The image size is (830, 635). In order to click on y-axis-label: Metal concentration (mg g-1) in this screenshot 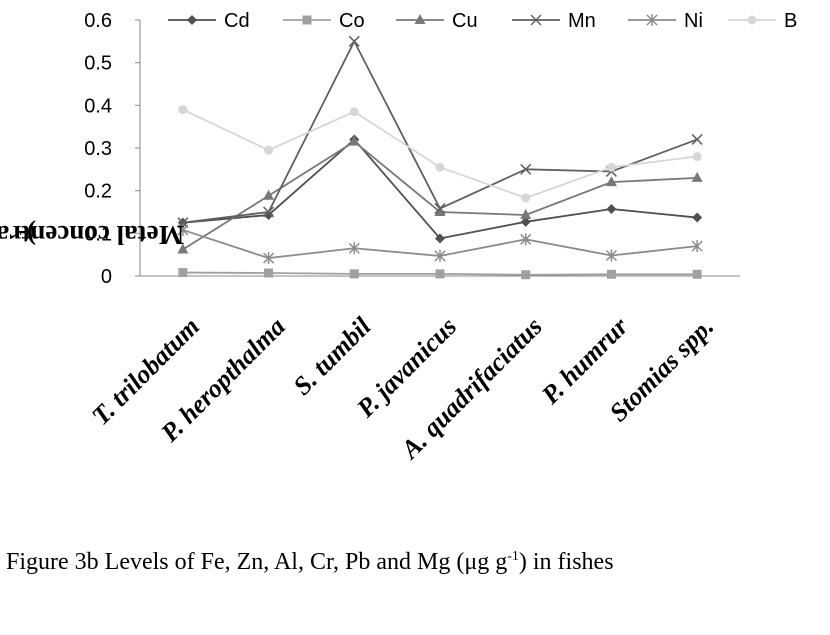, I will do `click(92, 235)`.